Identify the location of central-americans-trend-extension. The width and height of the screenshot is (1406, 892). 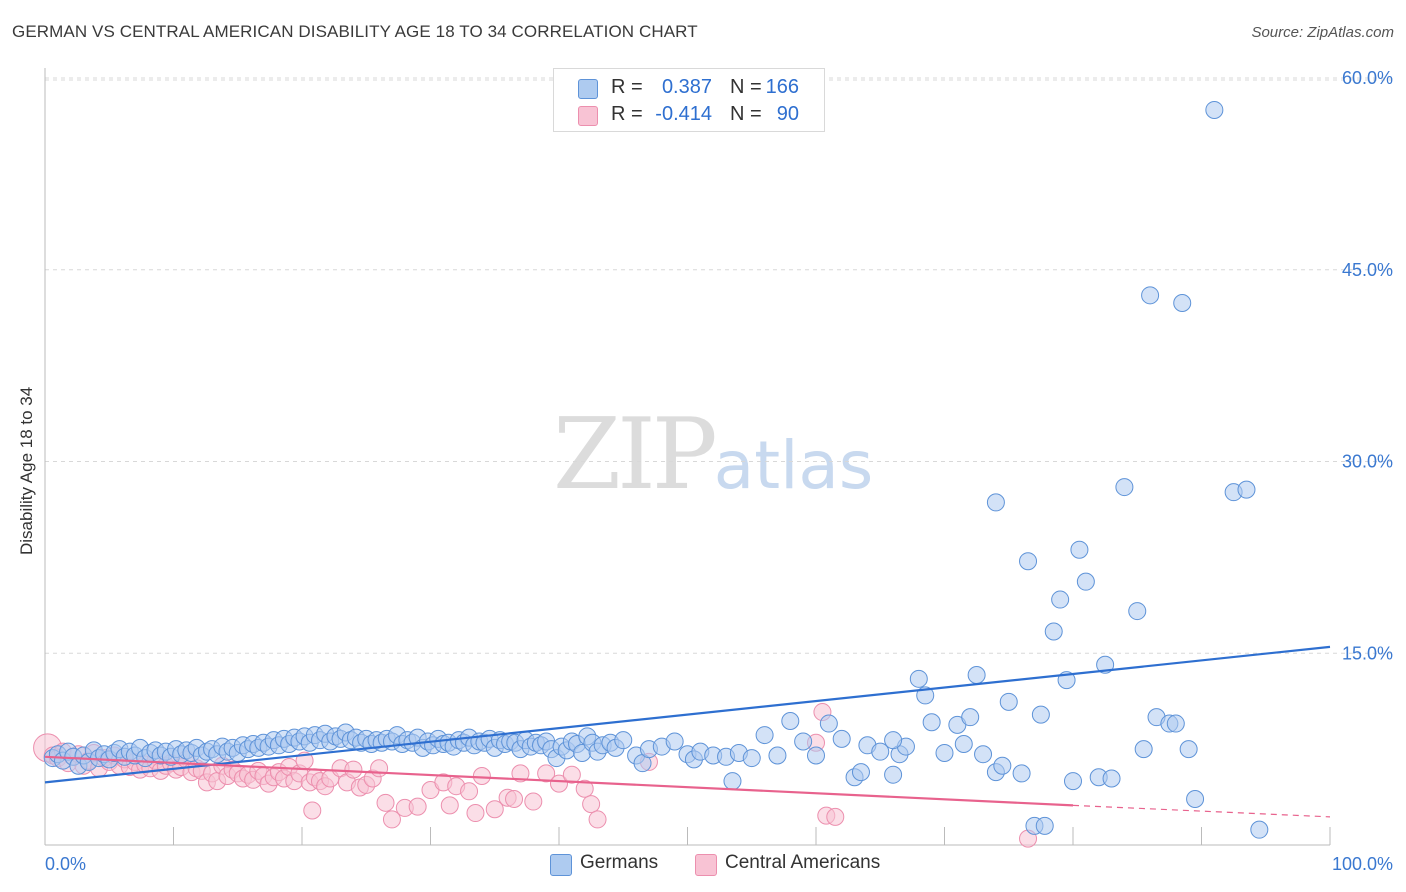
(1201, 811).